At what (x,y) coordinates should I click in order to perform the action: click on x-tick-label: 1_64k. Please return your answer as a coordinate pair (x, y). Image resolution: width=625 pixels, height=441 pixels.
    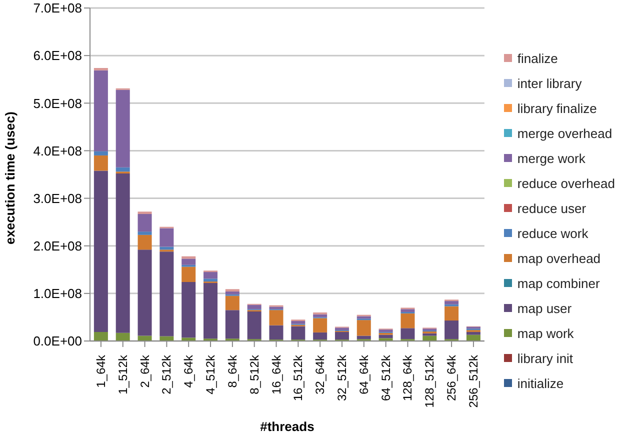
    Looking at the image, I should click on (101, 371).